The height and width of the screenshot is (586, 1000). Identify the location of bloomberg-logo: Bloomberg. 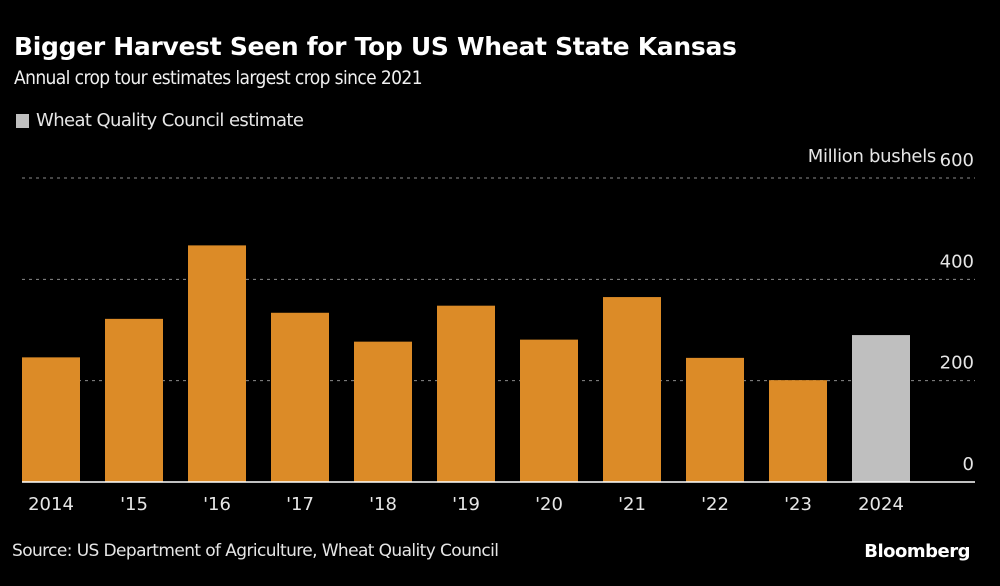
(917, 551).